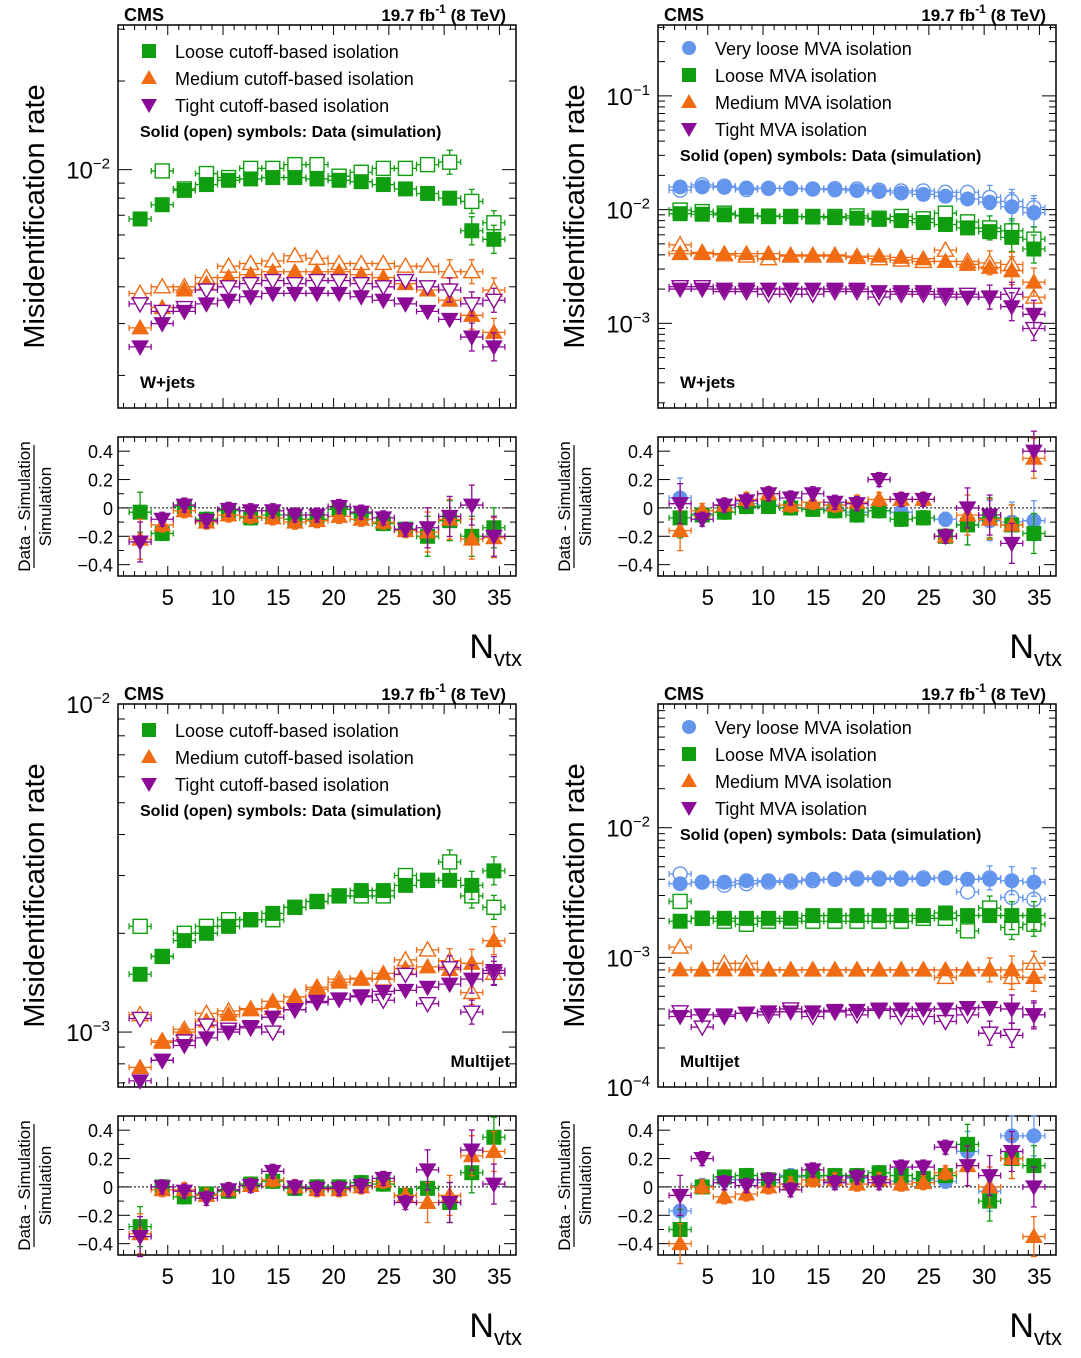 The height and width of the screenshot is (1358, 1081). I want to click on chart1-lumi-label: 19.7 fb-1 (8 TeV), so click(983, 13).